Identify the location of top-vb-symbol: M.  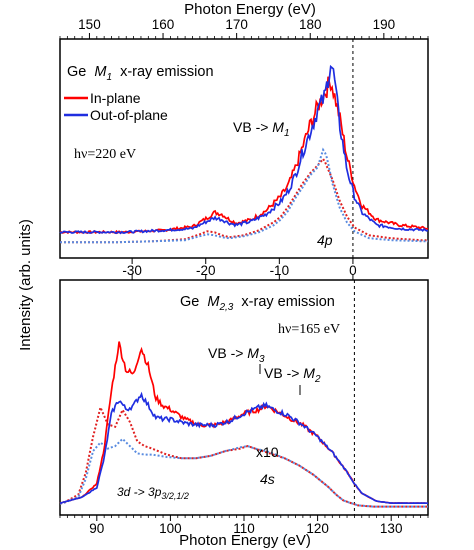
(278, 127).